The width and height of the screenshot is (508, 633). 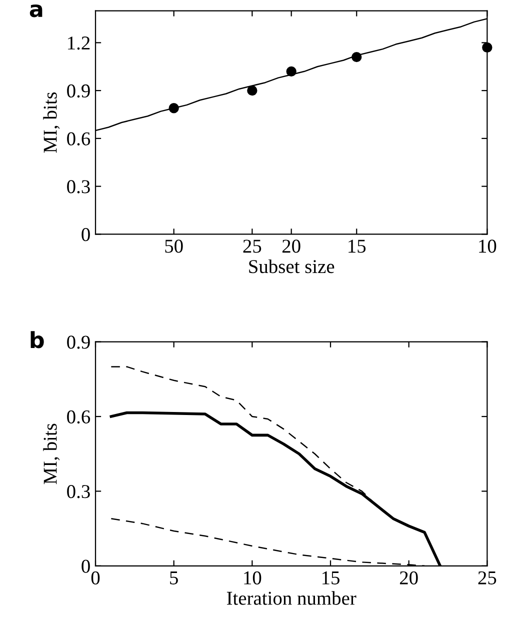 What do you see at coordinates (36, 11) in the screenshot?
I see `chart-title: a` at bounding box center [36, 11].